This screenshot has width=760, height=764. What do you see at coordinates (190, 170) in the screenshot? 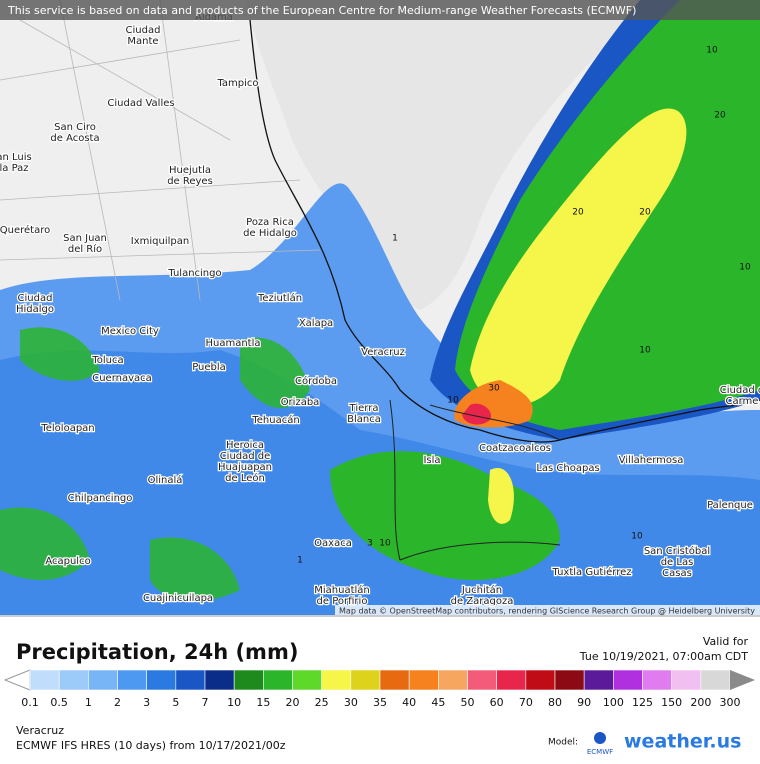
I see `city-line: Huejutla` at bounding box center [190, 170].